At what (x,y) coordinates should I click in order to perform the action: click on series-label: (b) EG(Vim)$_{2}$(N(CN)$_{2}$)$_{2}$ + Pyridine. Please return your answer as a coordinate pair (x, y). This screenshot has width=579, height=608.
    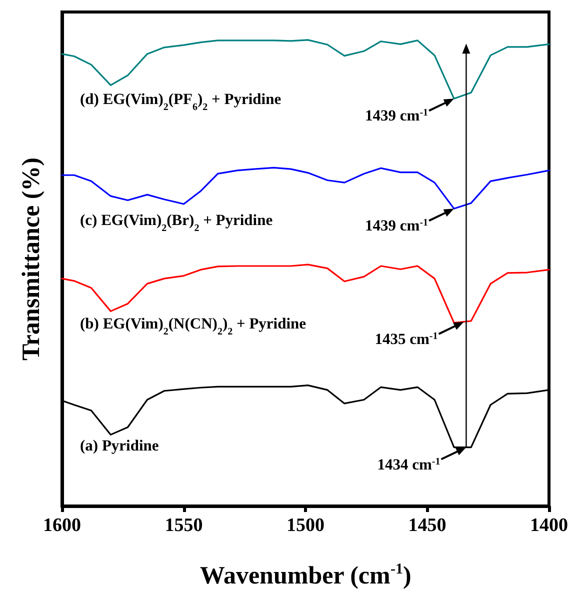
    Looking at the image, I should click on (193, 327).